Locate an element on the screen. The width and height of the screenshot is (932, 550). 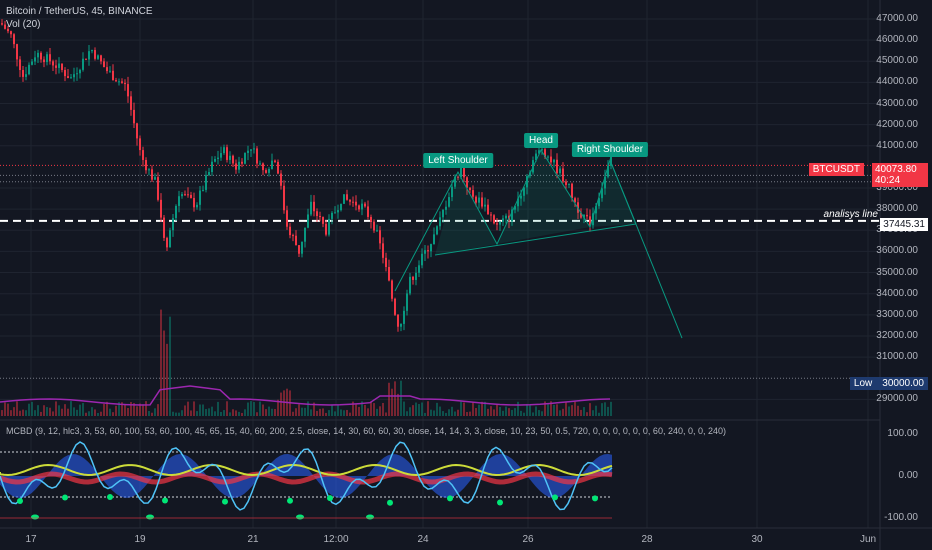
analysis-line-label: analisys line is located at coordinates (850, 214).